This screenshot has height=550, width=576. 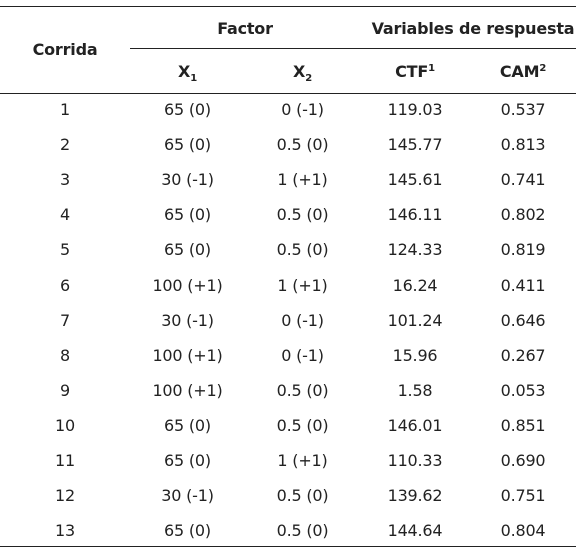 I want to click on cell-corrida: 13, so click(x=65, y=531).